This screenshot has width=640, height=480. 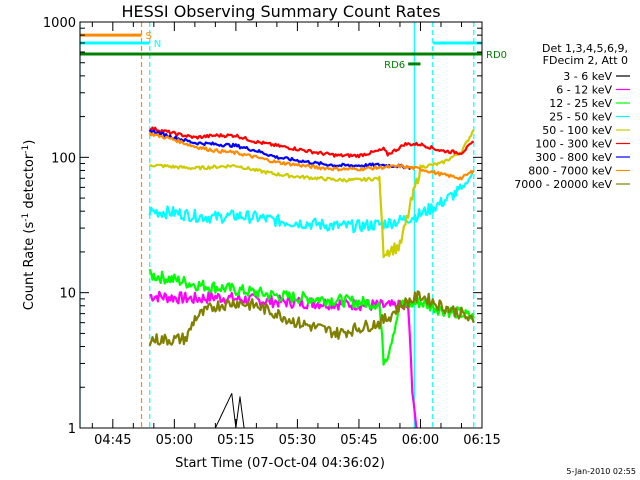 What do you see at coordinates (420, 440) in the screenshot?
I see `x-tick-label-5: 06:00` at bounding box center [420, 440].